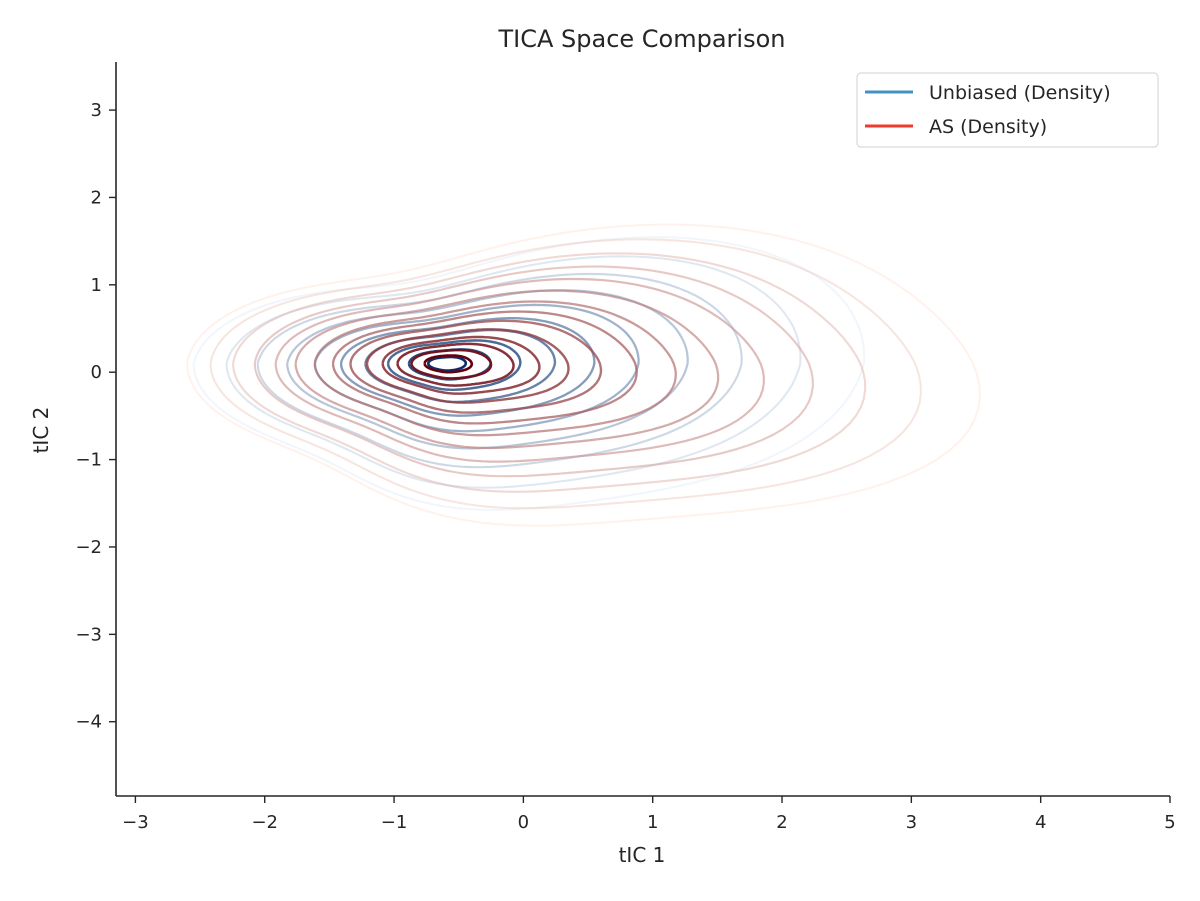  I want to click on x-tick-label: −3, so click(135, 822).